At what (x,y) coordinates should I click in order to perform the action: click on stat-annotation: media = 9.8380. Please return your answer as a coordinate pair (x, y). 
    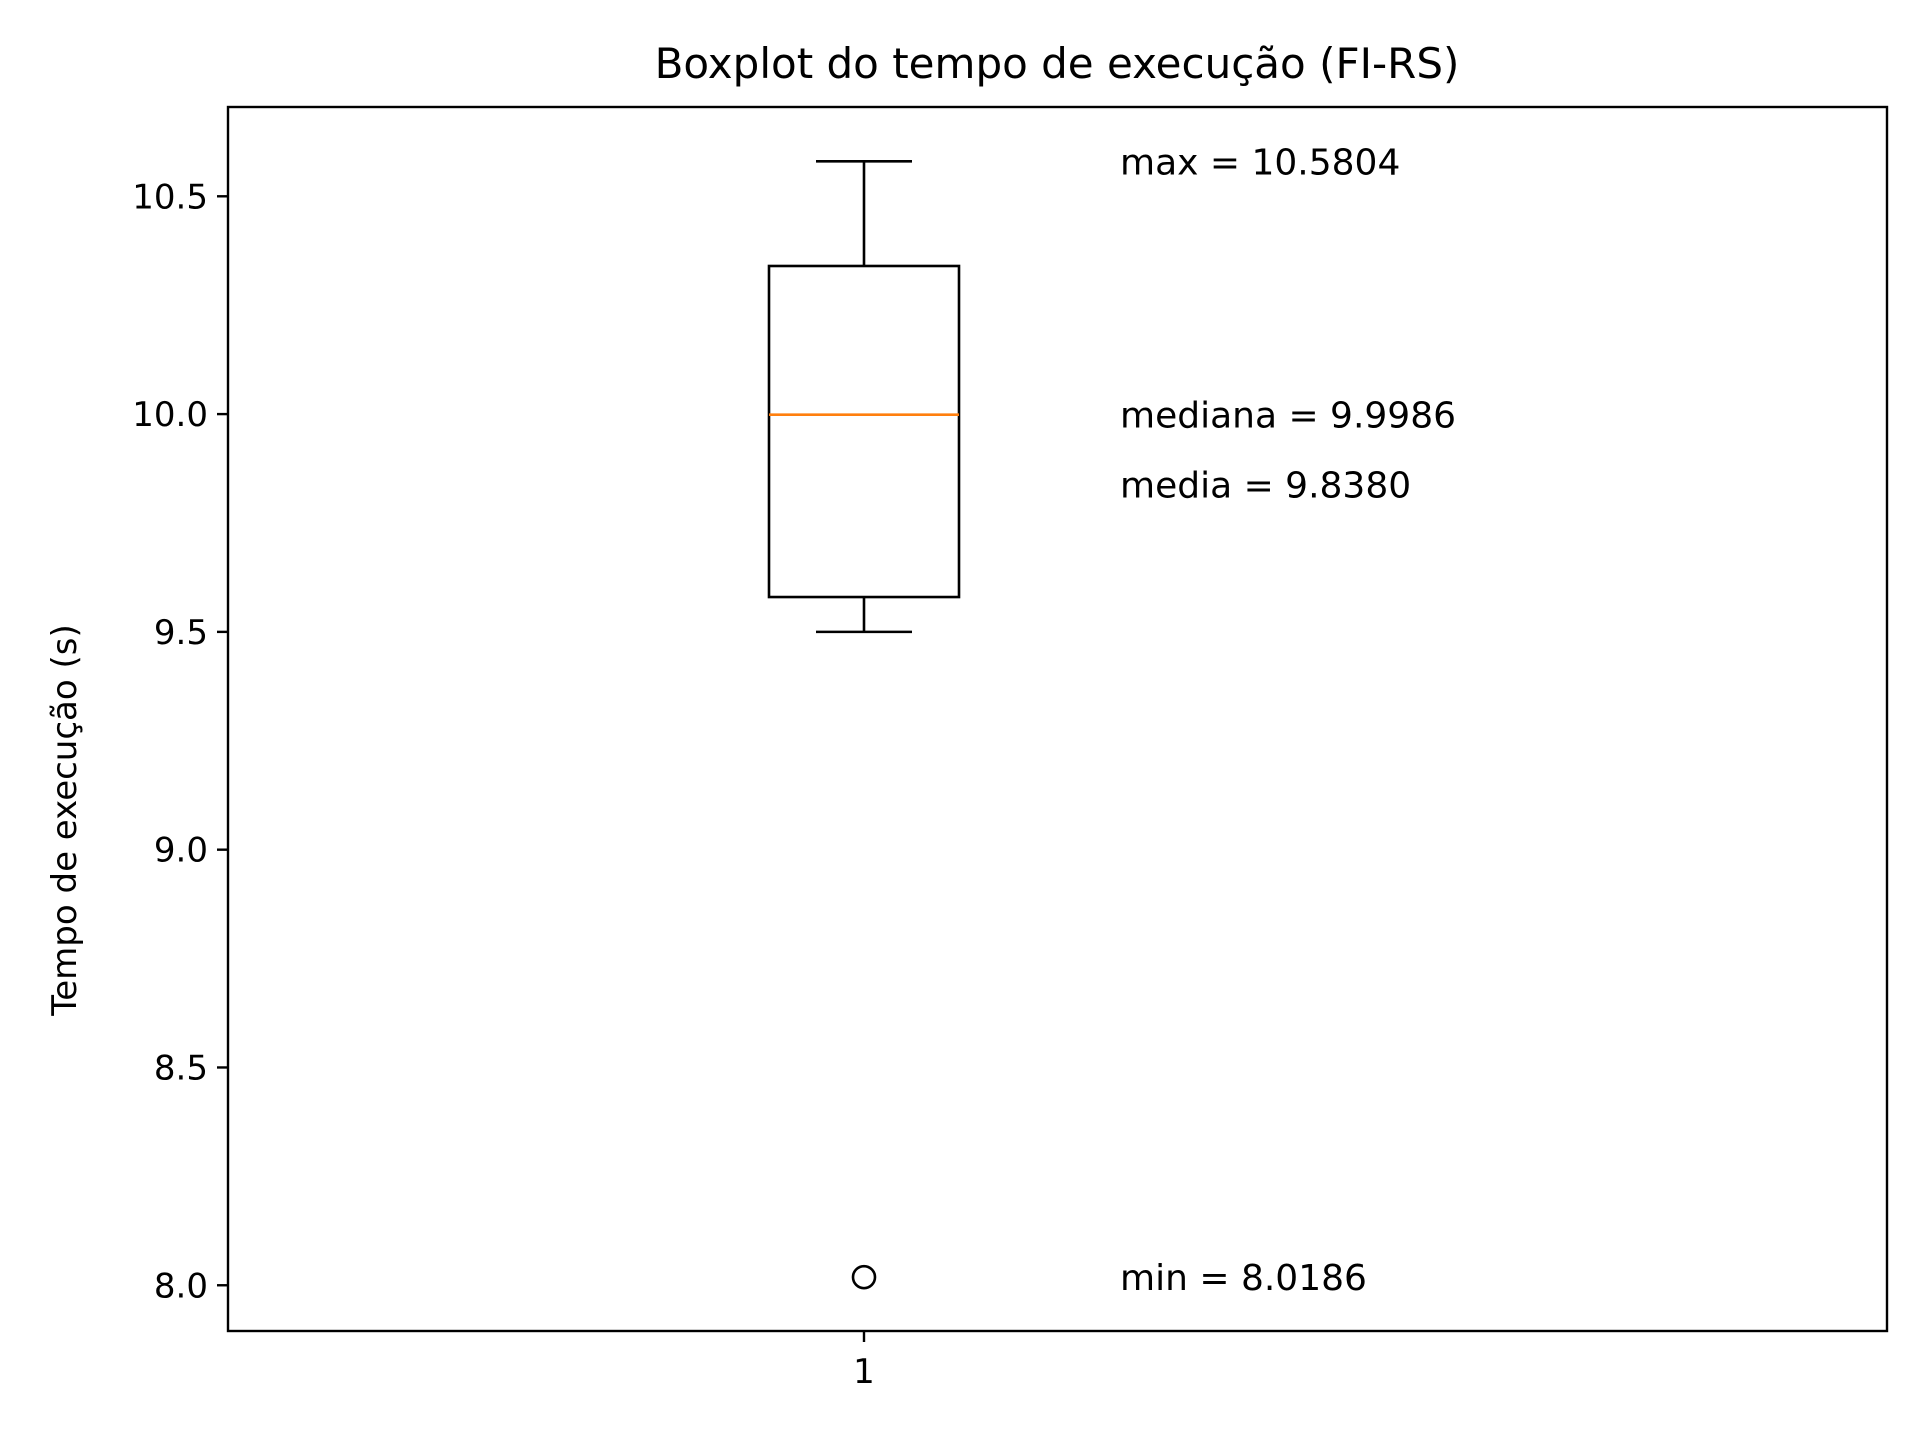
    Looking at the image, I should click on (1265, 486).